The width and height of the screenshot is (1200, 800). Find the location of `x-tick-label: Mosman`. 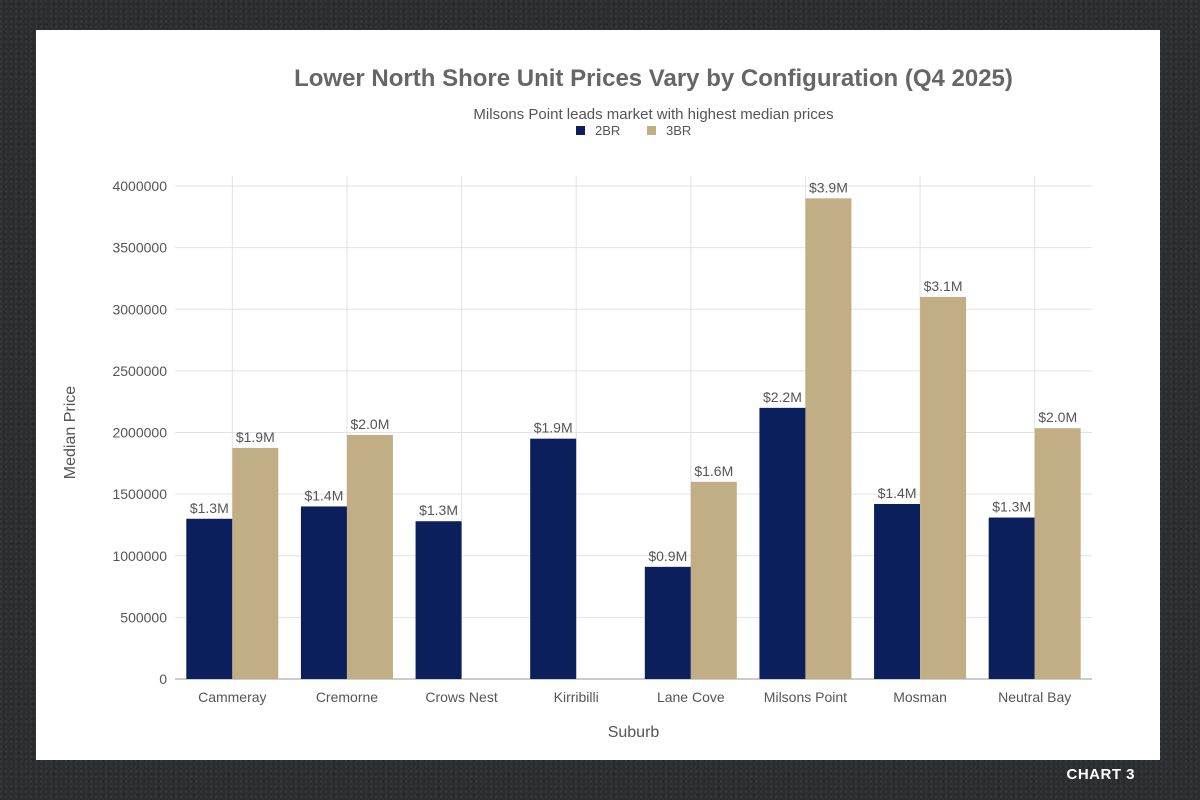

x-tick-label: Mosman is located at coordinates (920, 697).